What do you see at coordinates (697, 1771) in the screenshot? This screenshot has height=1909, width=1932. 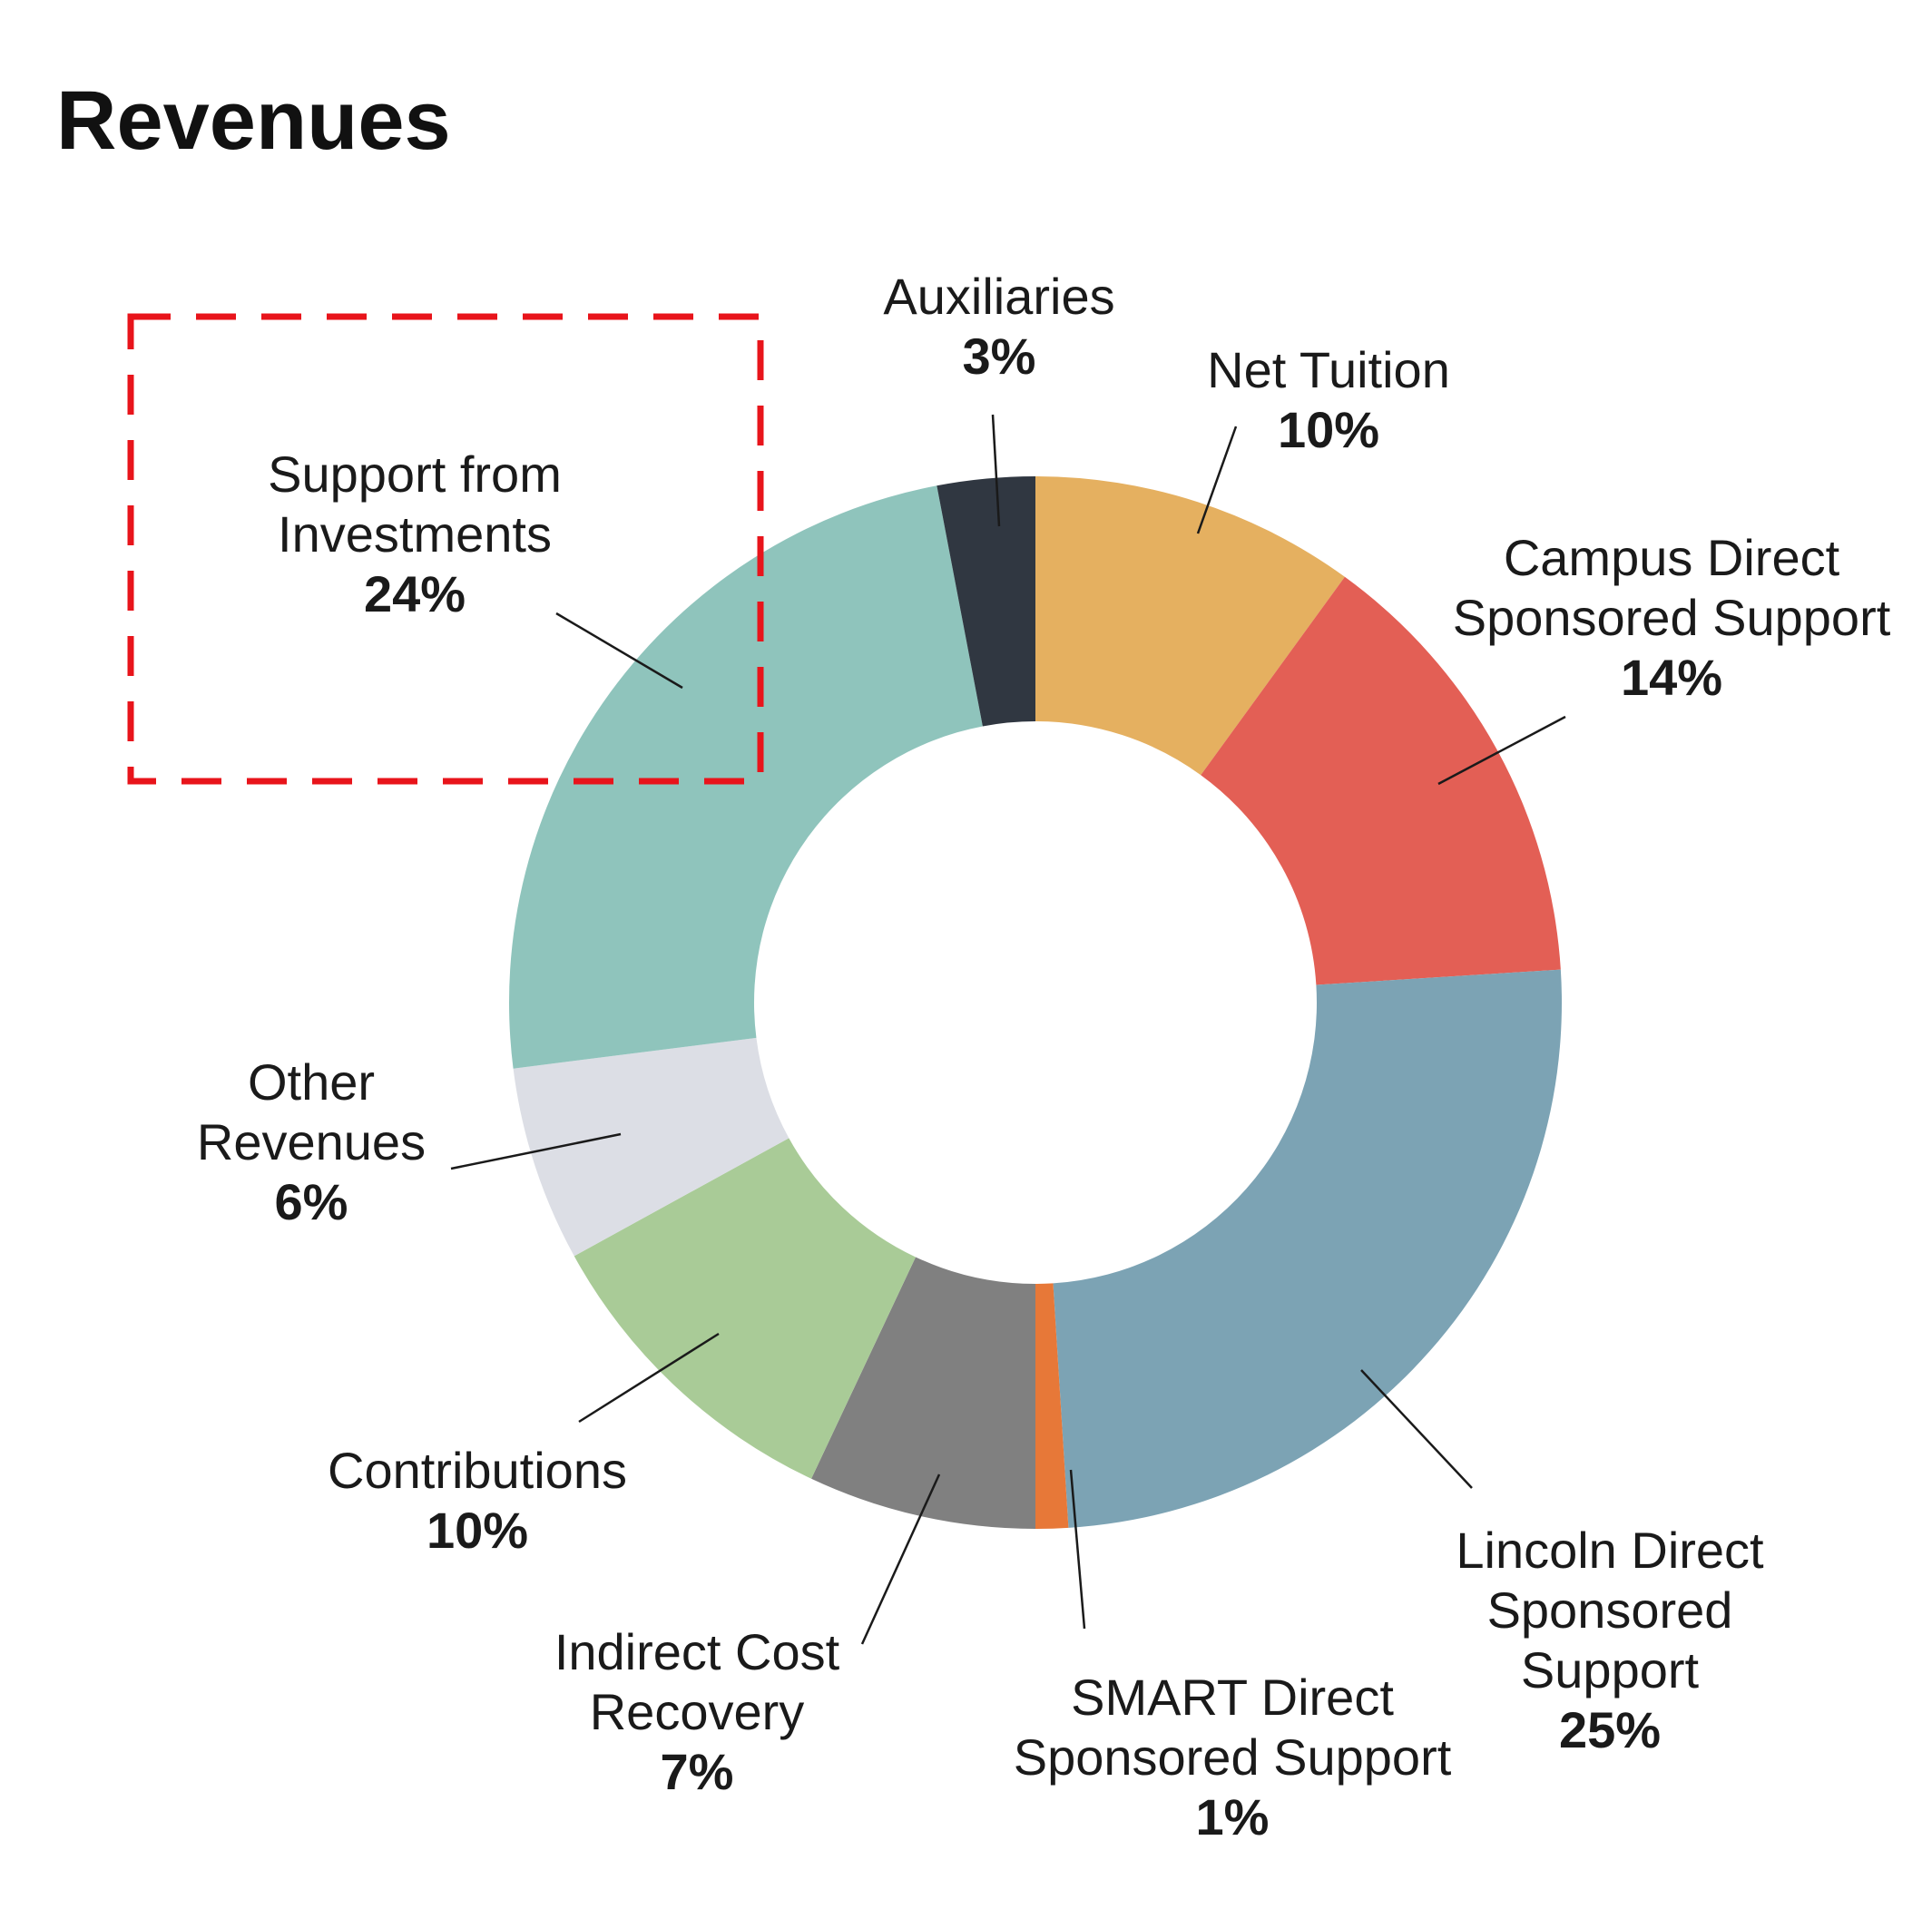 I see `label-pct-indirect-cost-recovery: 7%` at bounding box center [697, 1771].